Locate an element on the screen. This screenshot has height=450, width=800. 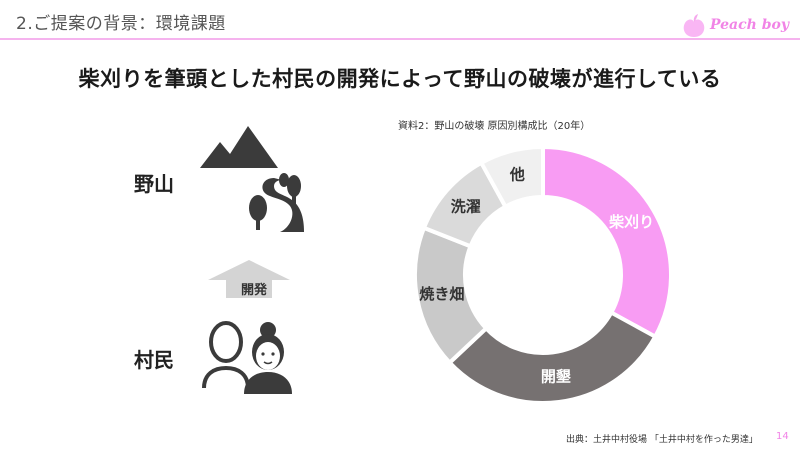
nature-label: 野山 is located at coordinates (154, 184).